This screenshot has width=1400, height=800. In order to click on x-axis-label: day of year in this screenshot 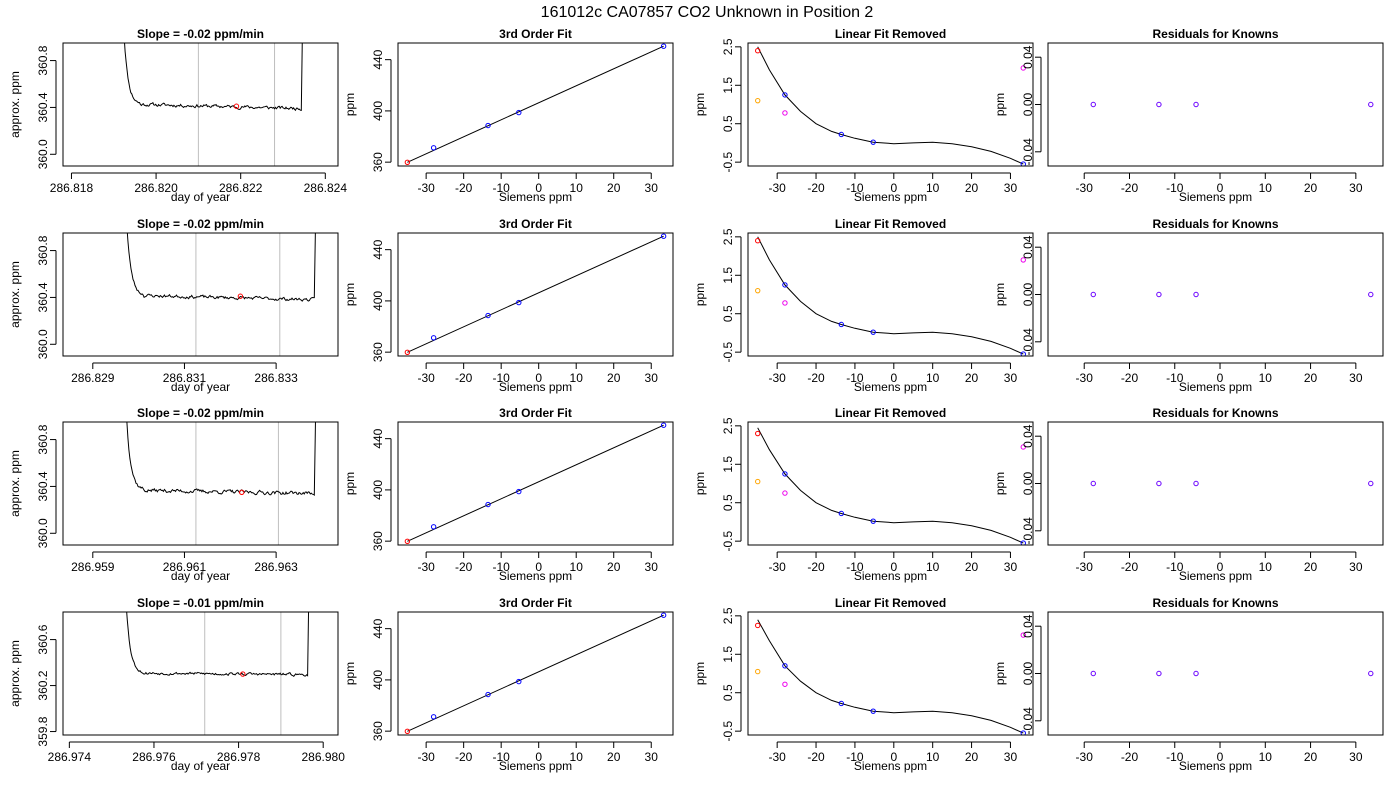, I will do `click(200, 197)`.